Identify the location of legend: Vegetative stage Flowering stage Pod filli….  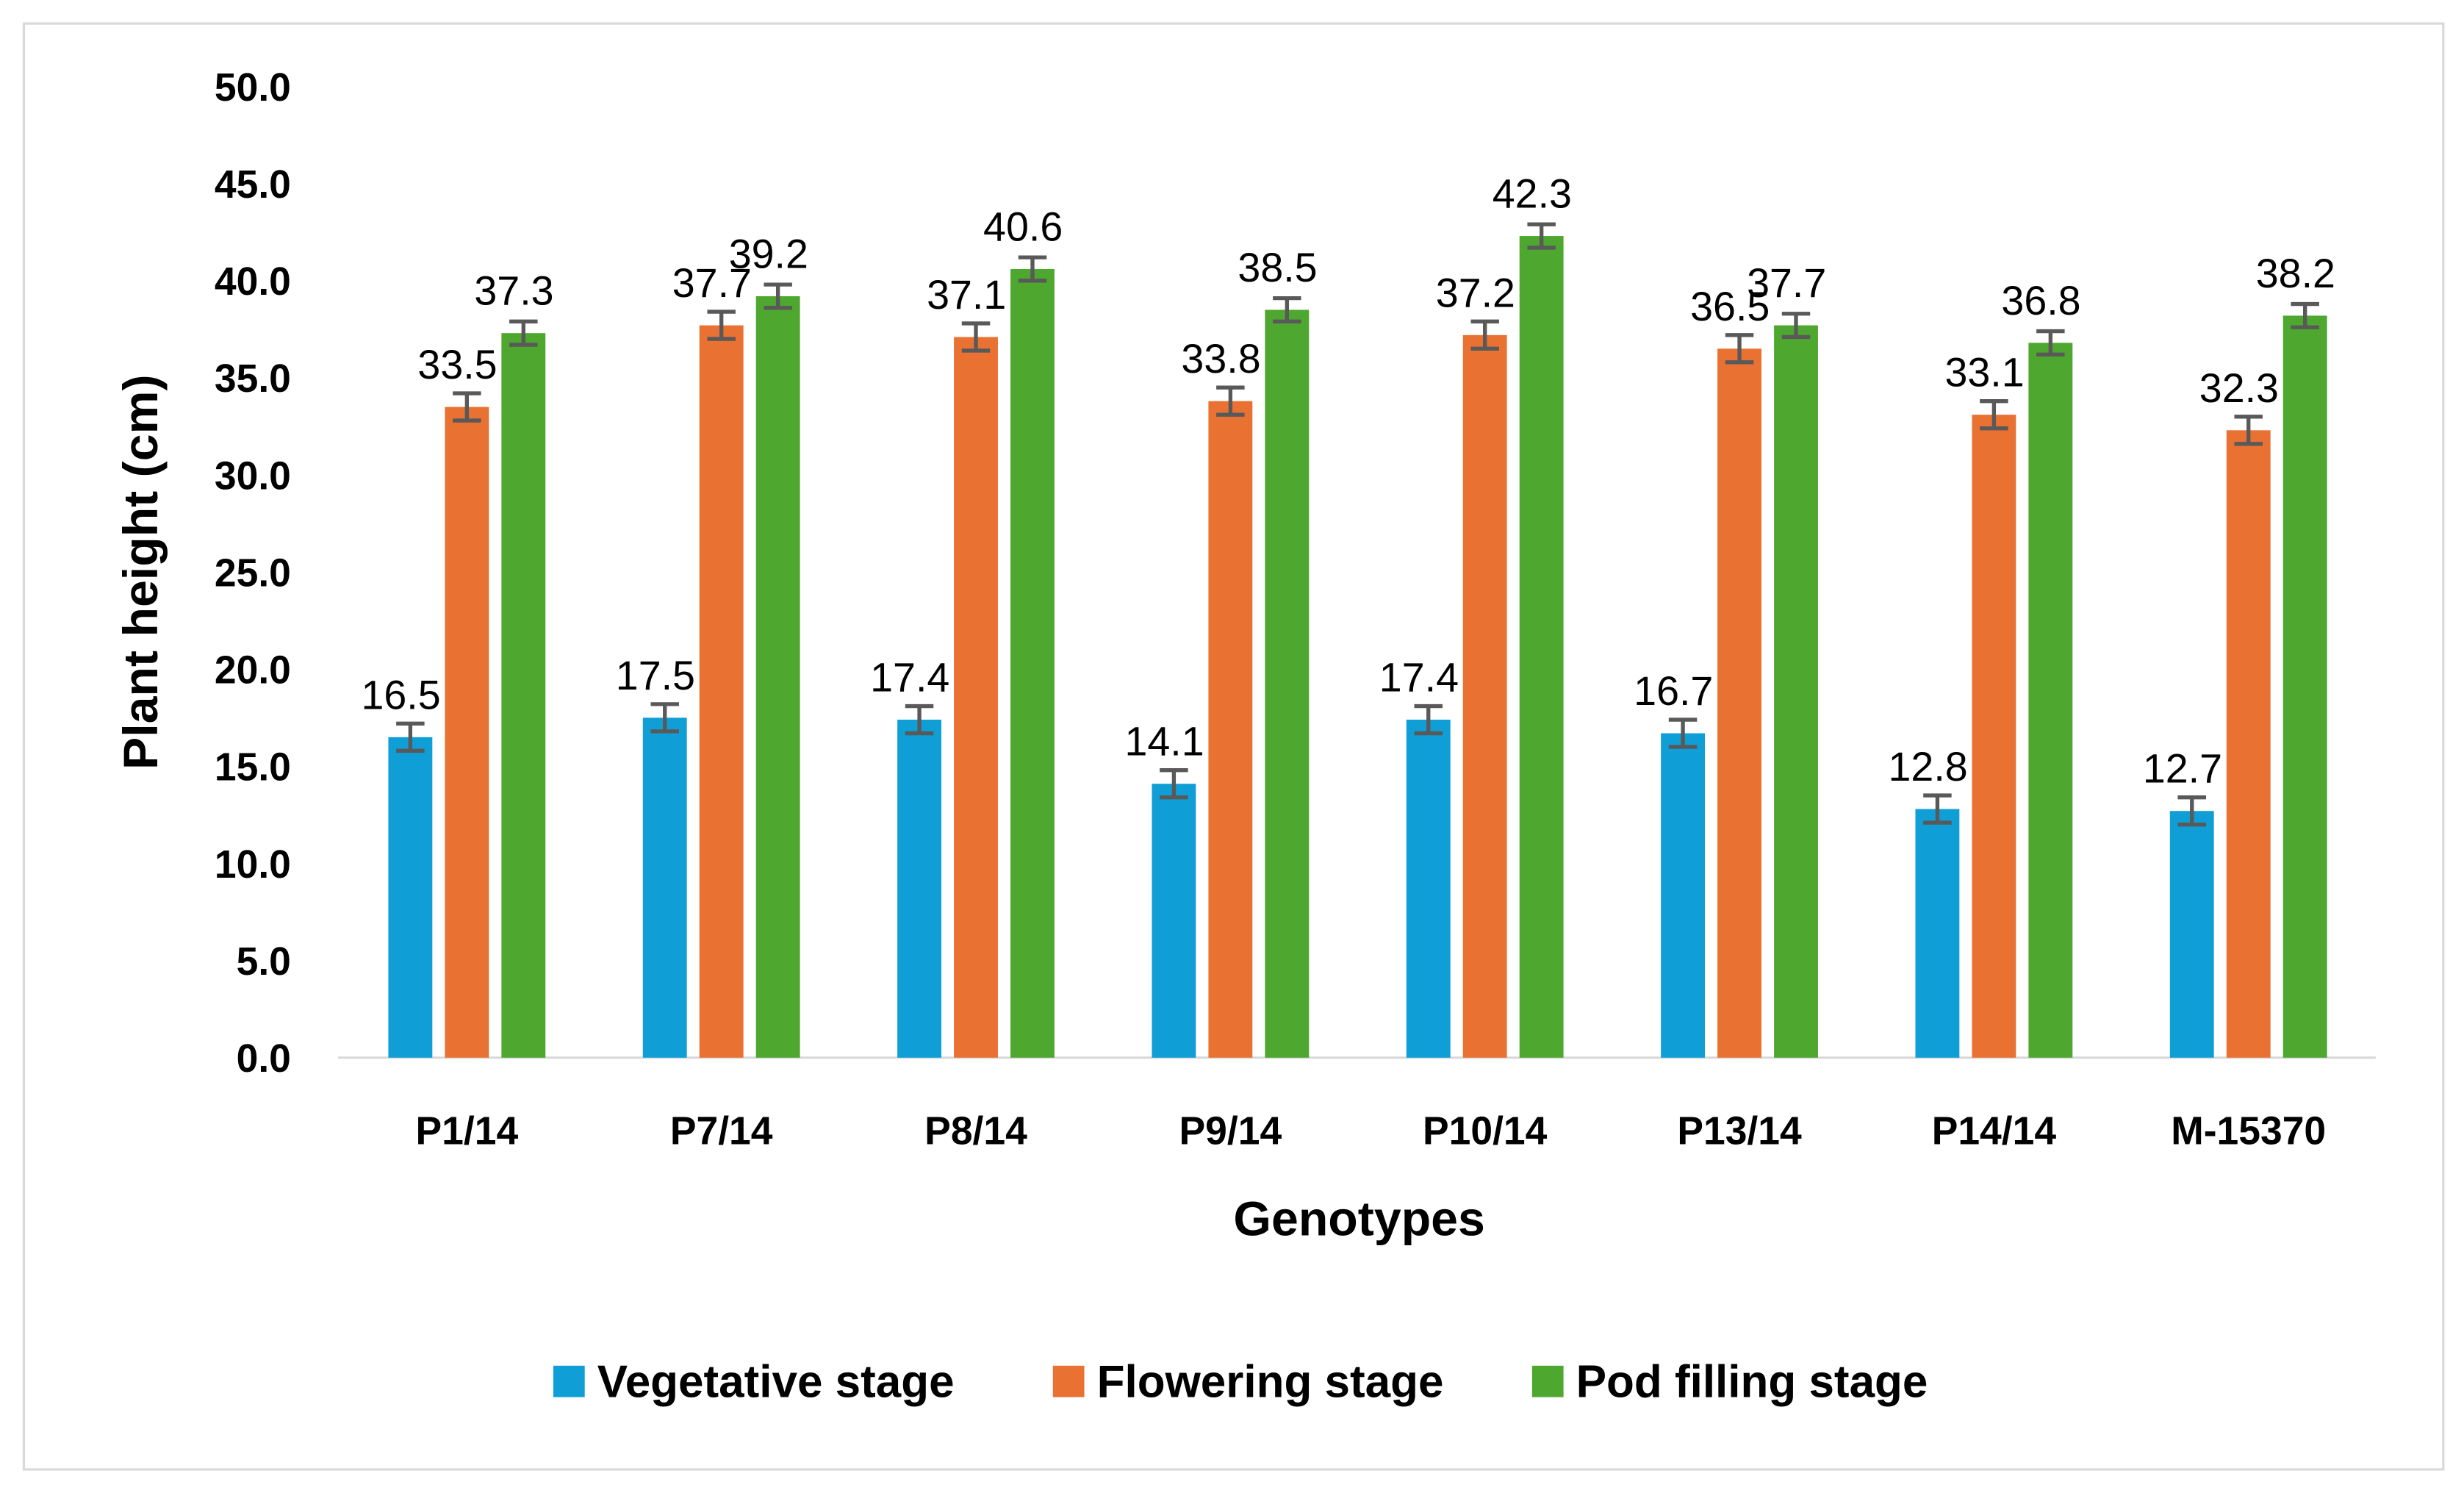
(1240, 1383).